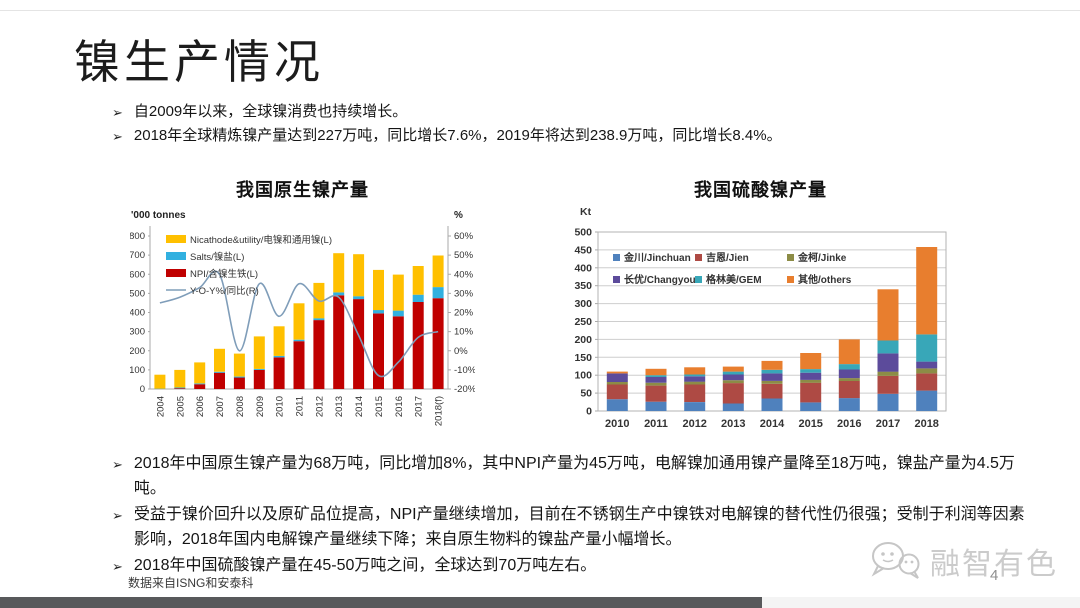  What do you see at coordinates (540, 10) in the screenshot?
I see `top-divider` at bounding box center [540, 10].